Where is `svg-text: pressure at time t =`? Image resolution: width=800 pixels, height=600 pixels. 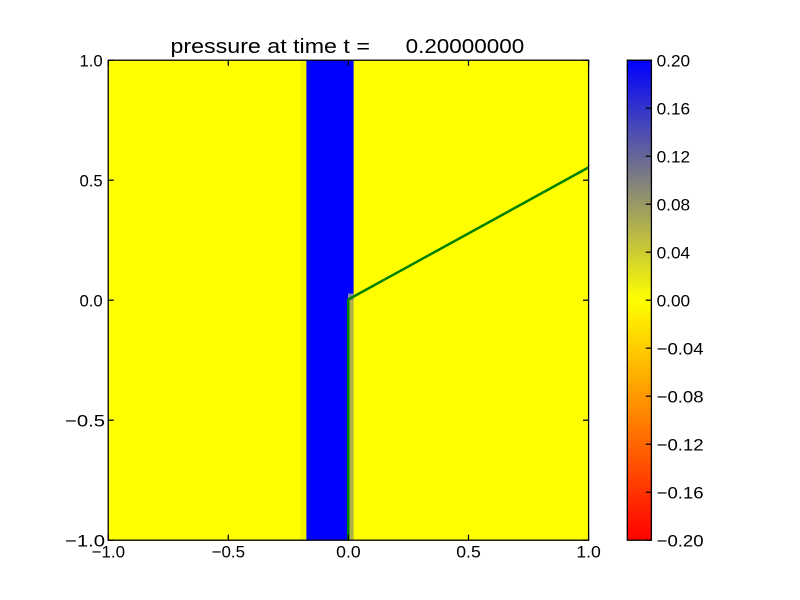
svg-text: pressure at time t = is located at coordinates (270, 47).